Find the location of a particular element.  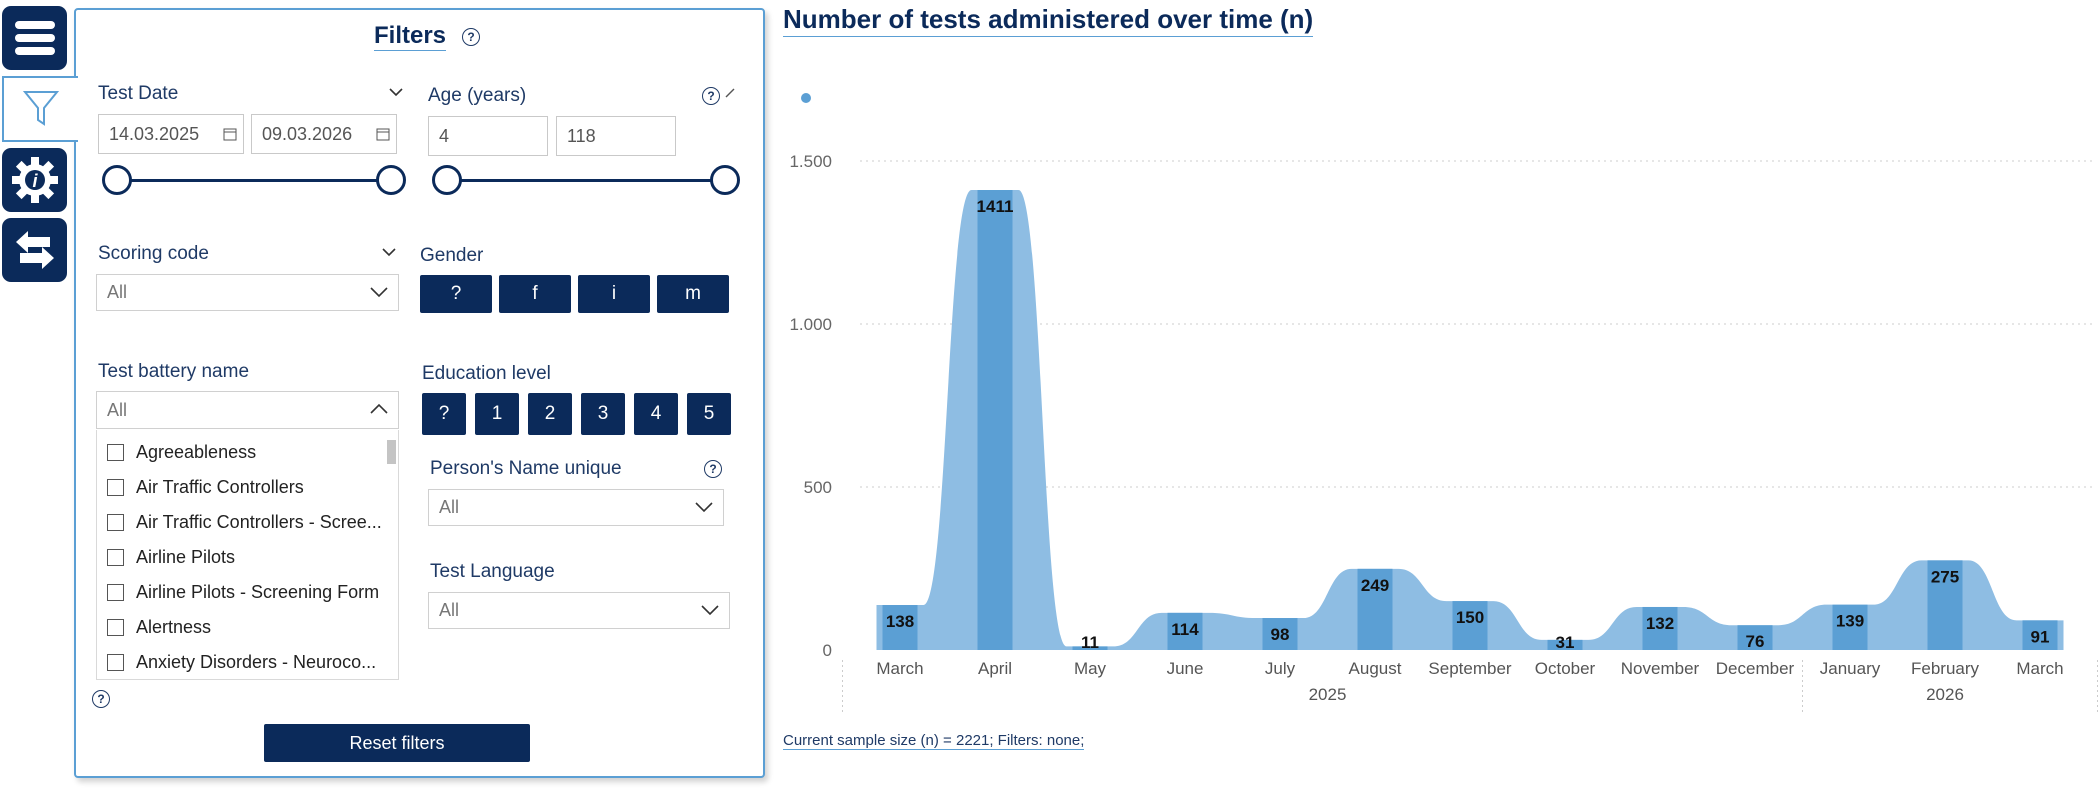

data-label: 11 is located at coordinates (1090, 642).